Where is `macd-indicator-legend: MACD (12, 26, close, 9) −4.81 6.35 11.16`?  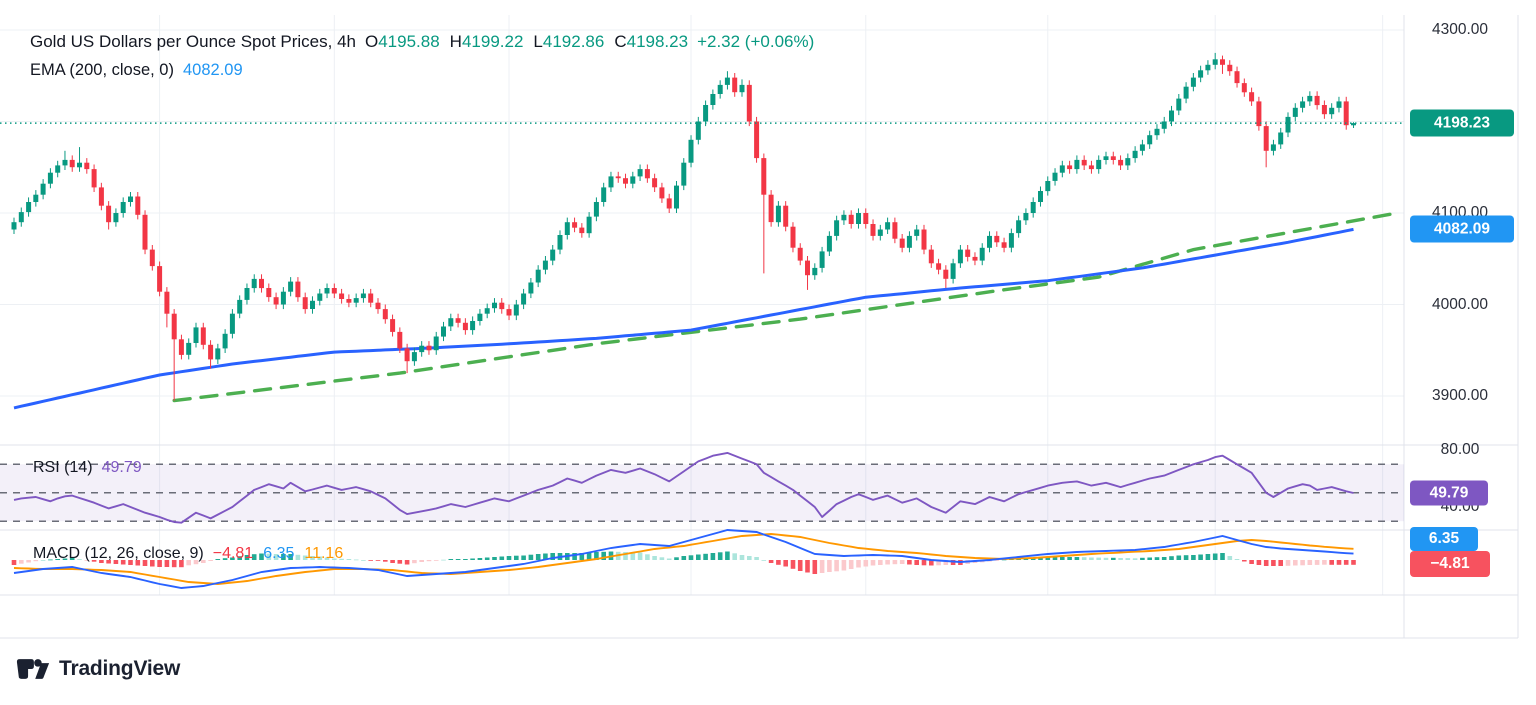 macd-indicator-legend: MACD (12, 26, close, 9) −4.81 6.35 11.16 is located at coordinates (188, 554).